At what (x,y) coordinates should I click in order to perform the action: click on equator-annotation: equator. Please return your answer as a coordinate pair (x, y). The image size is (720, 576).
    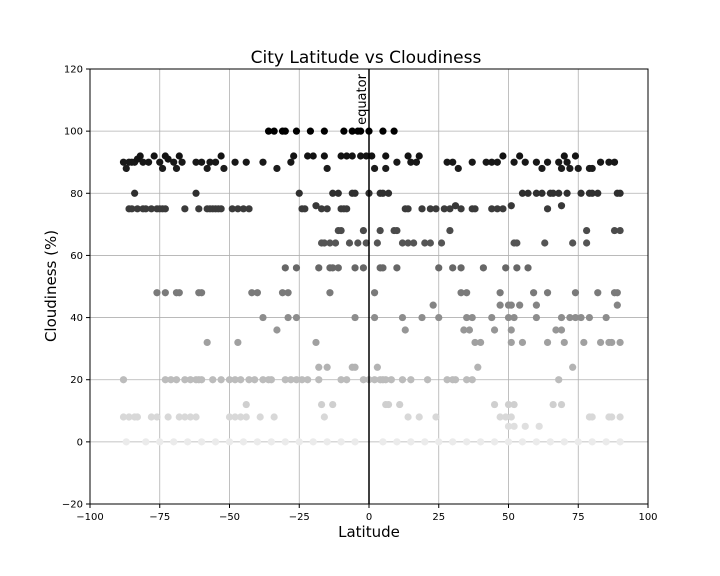
    Looking at the image, I should click on (362, 99).